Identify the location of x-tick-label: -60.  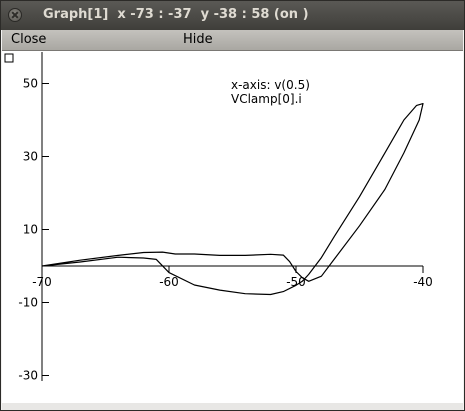
(169, 282).